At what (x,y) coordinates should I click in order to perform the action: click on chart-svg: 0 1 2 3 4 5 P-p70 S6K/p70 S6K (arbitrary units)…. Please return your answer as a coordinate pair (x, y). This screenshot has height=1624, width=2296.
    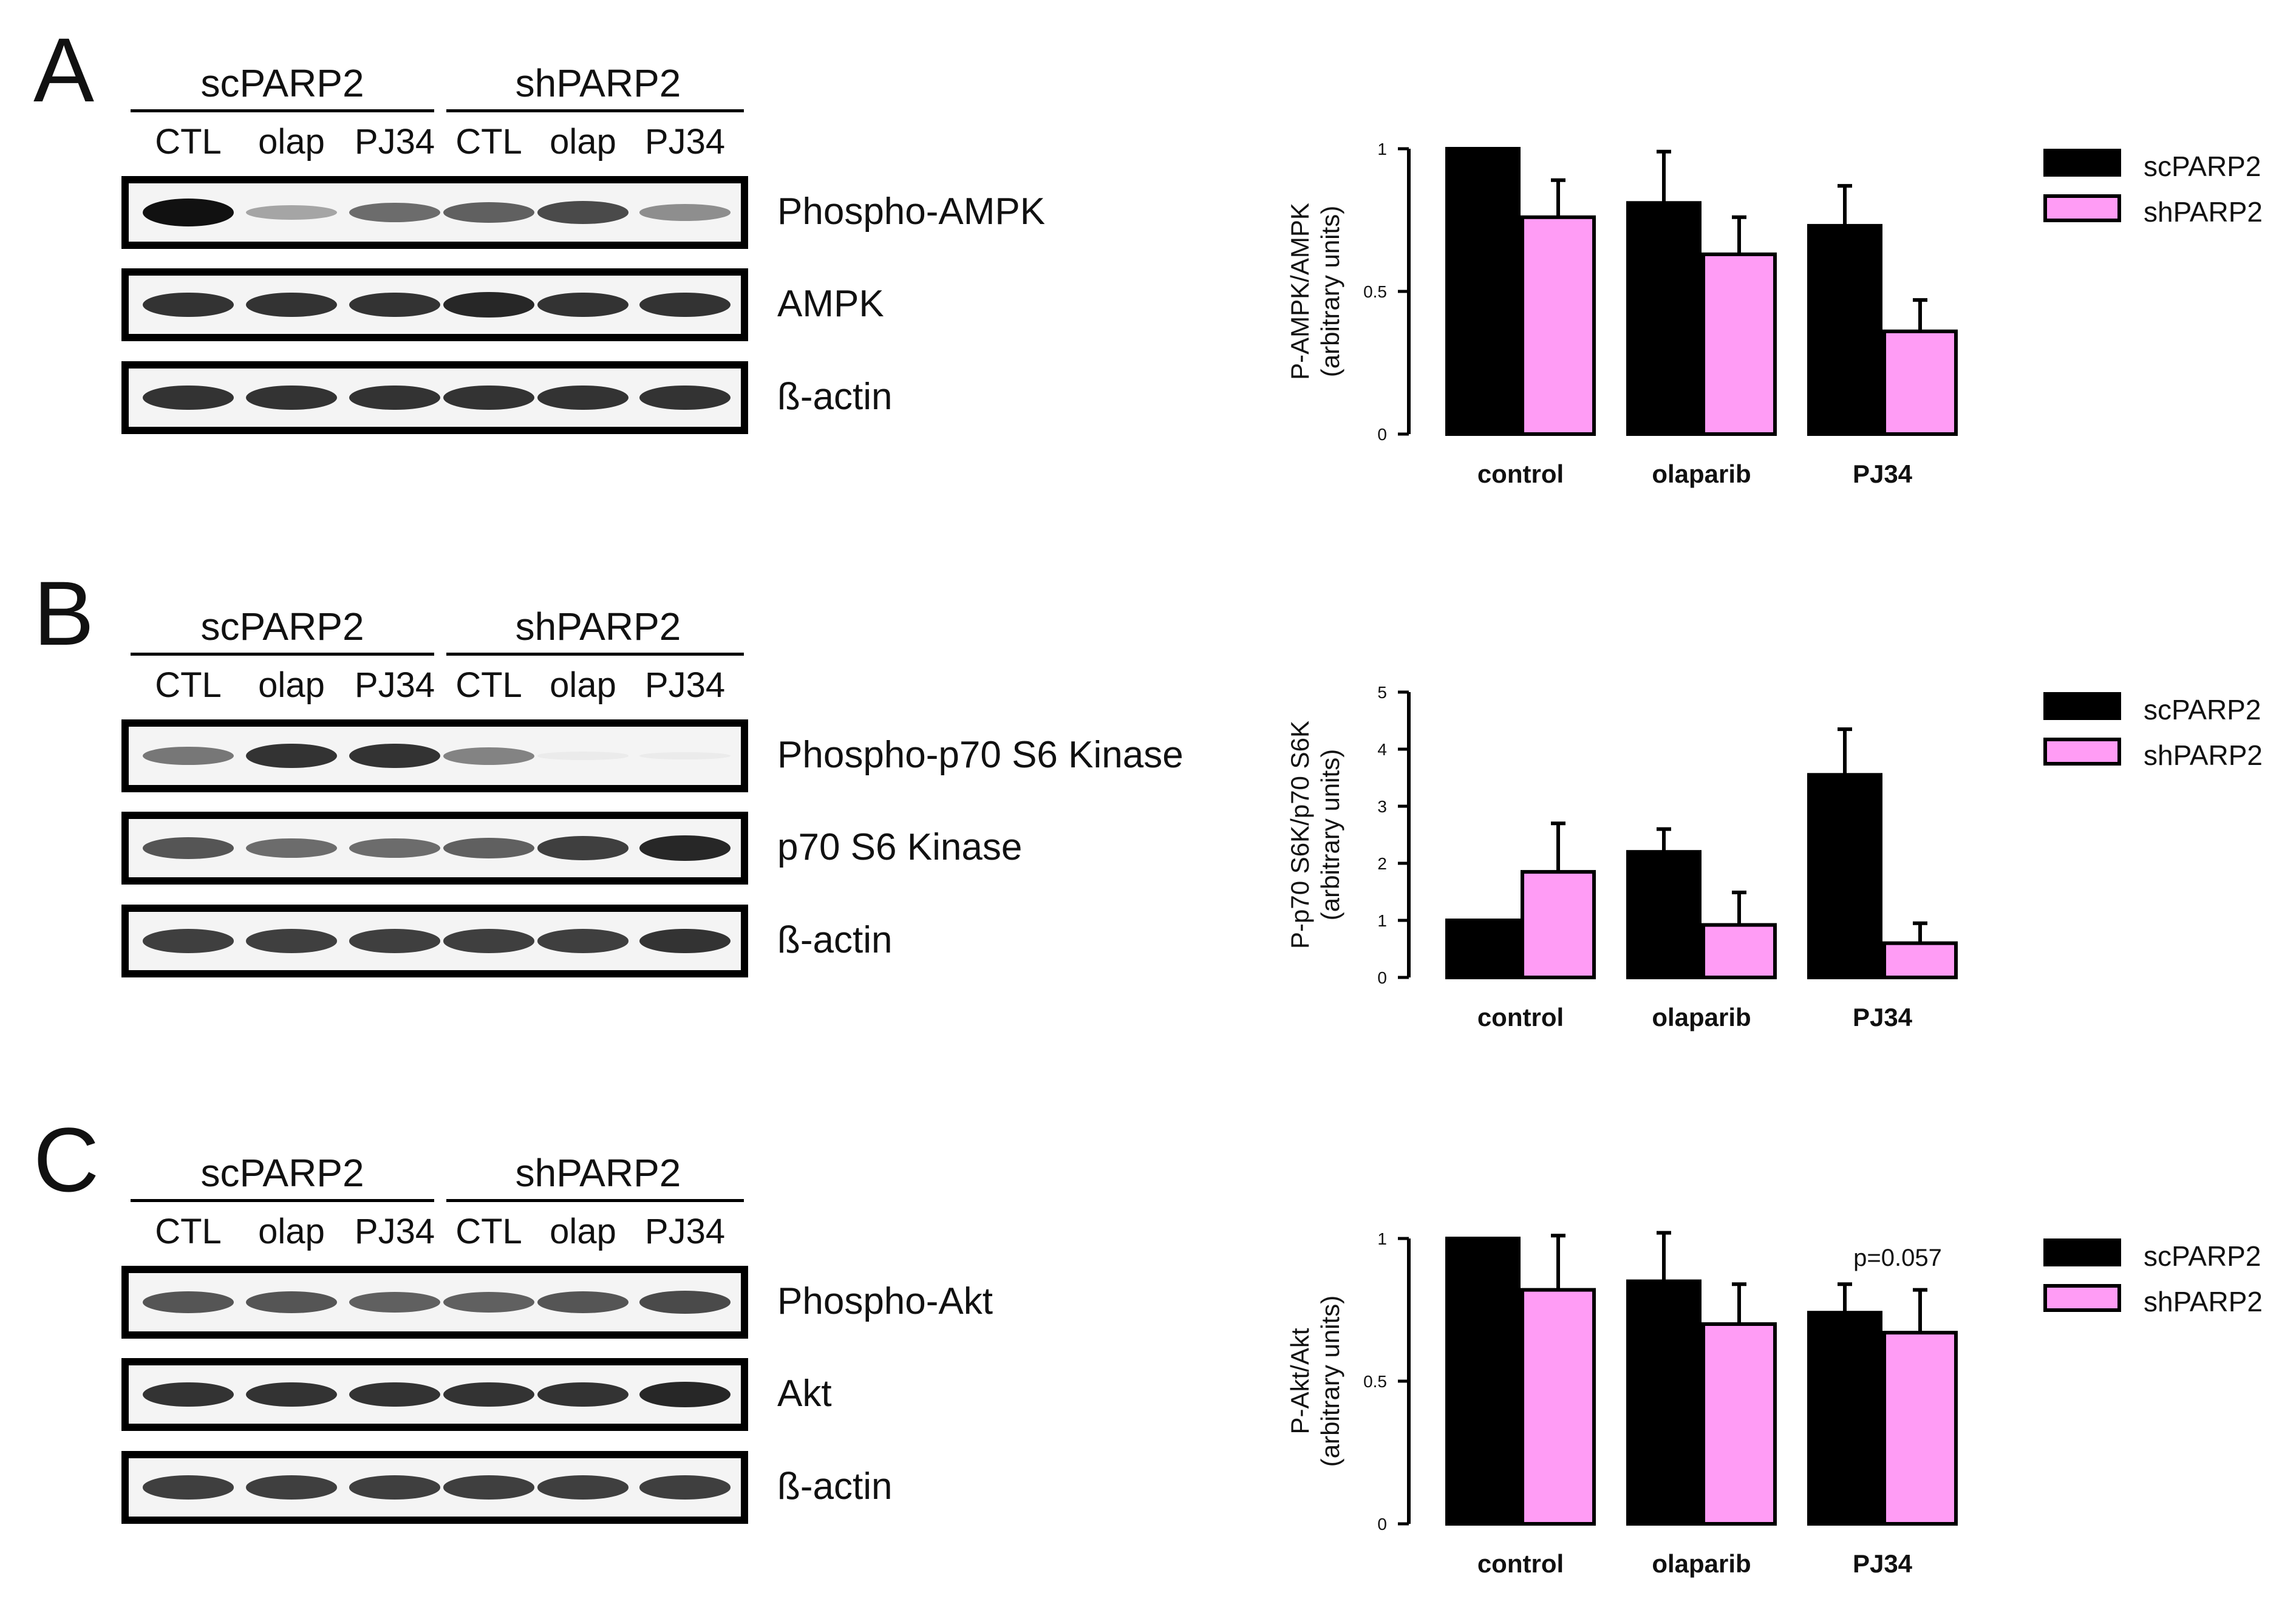
    Looking at the image, I should click on (1622, 857).